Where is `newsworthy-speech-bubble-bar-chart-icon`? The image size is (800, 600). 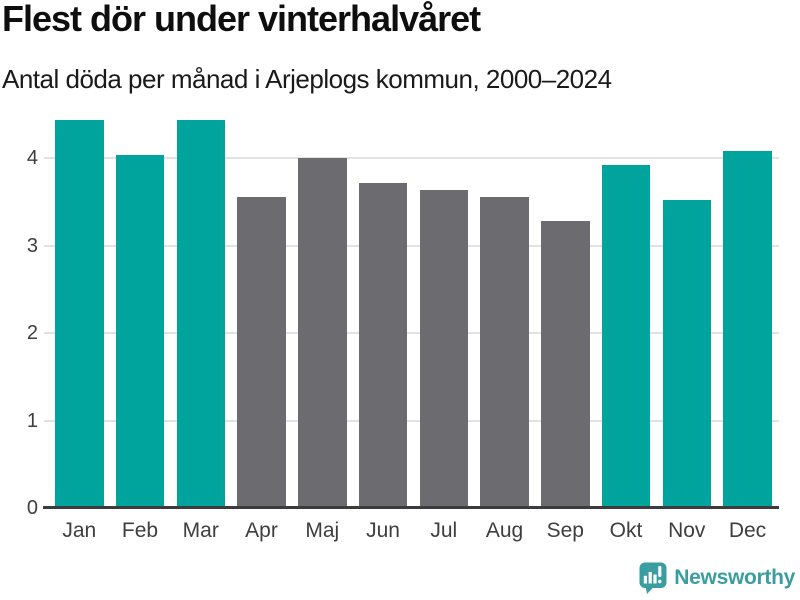
newsworthy-speech-bubble-bar-chart-icon is located at coordinates (653, 578).